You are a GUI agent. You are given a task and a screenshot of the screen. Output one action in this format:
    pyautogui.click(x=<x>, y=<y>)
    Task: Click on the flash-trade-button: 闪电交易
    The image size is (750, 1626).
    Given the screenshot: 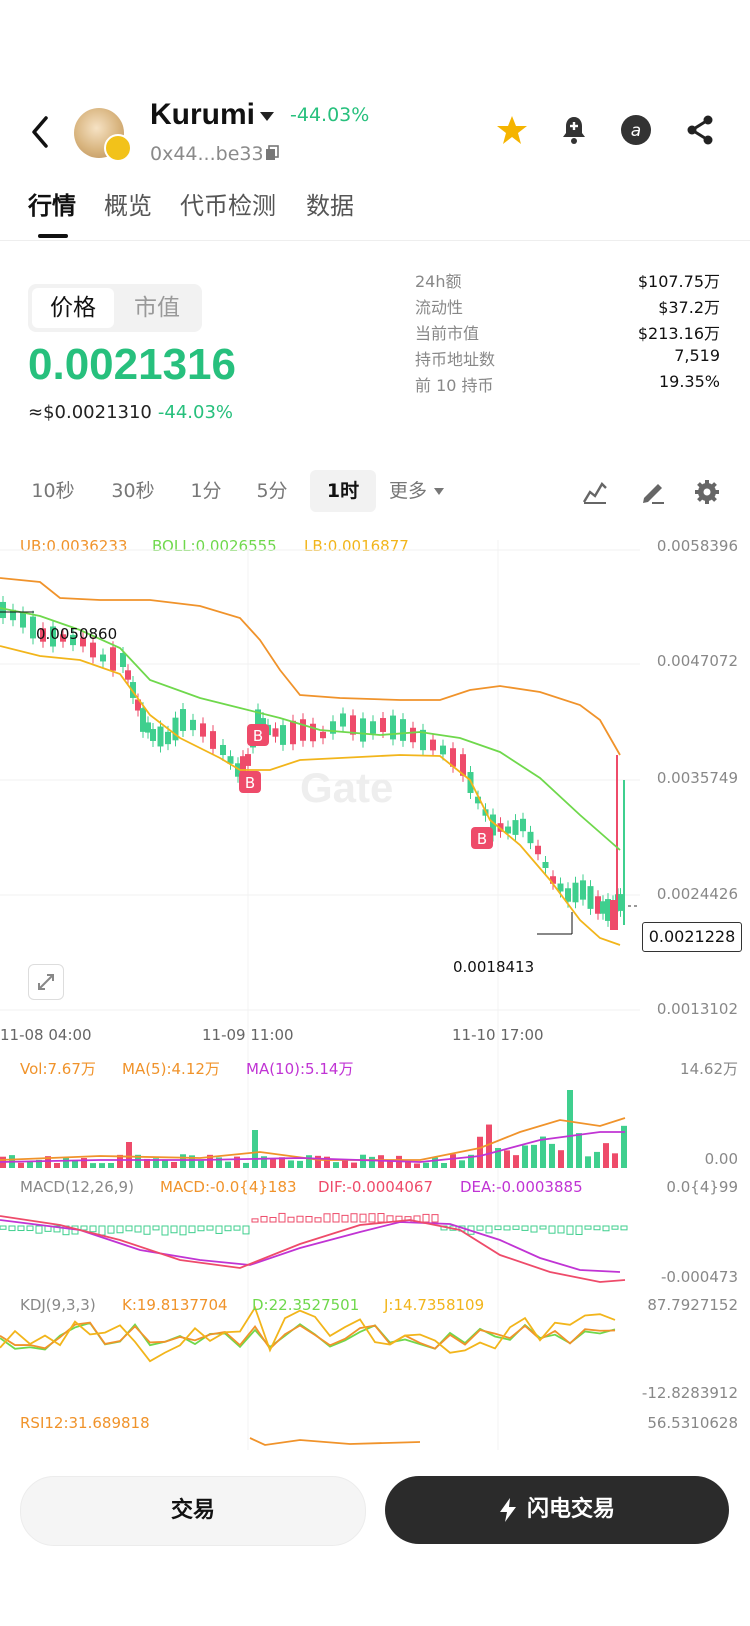 What is the action you would take?
    pyautogui.click(x=557, y=1510)
    